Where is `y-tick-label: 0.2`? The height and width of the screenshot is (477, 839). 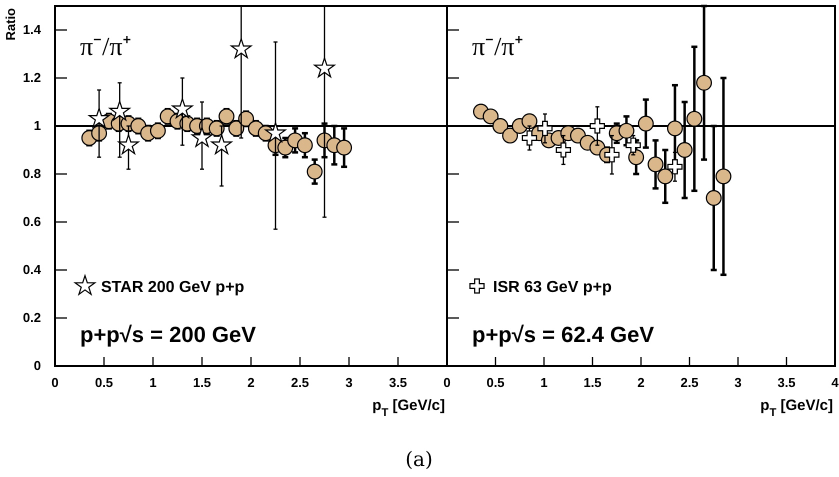 y-tick-label: 0.2 is located at coordinates (31, 318).